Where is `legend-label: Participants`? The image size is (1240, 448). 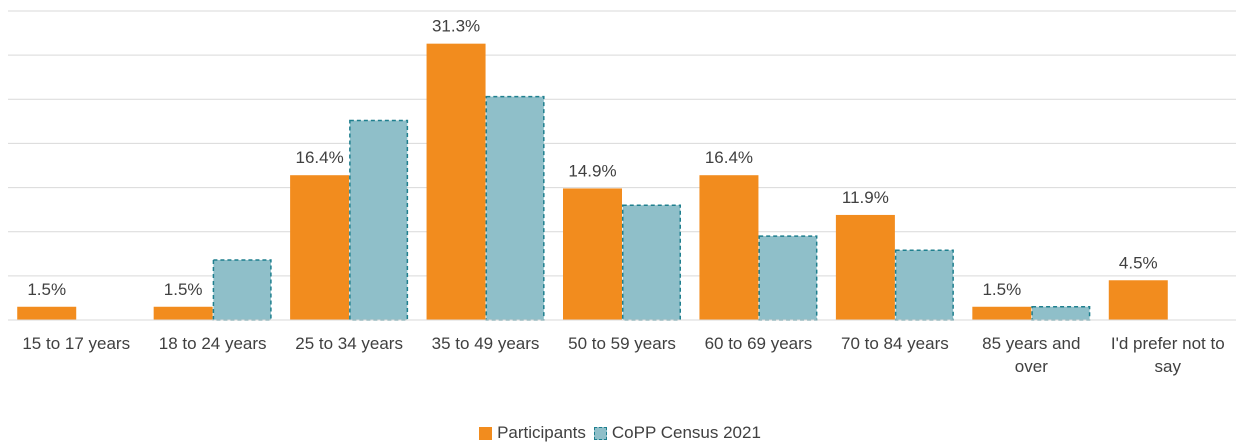
legend-label: Participants is located at coordinates (541, 432).